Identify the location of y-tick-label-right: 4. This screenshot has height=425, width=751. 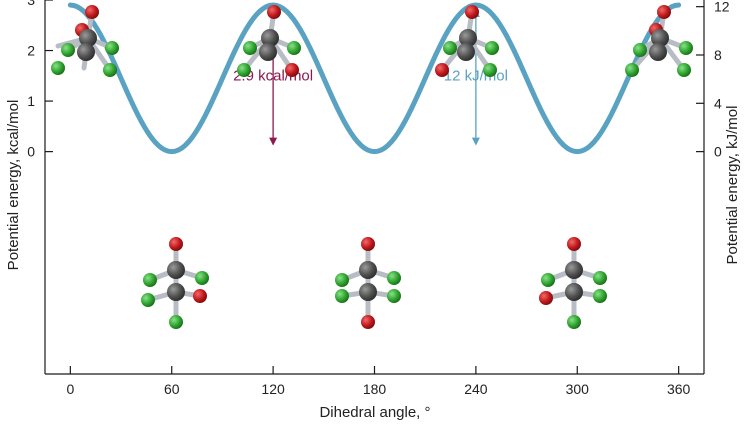
(718, 103).